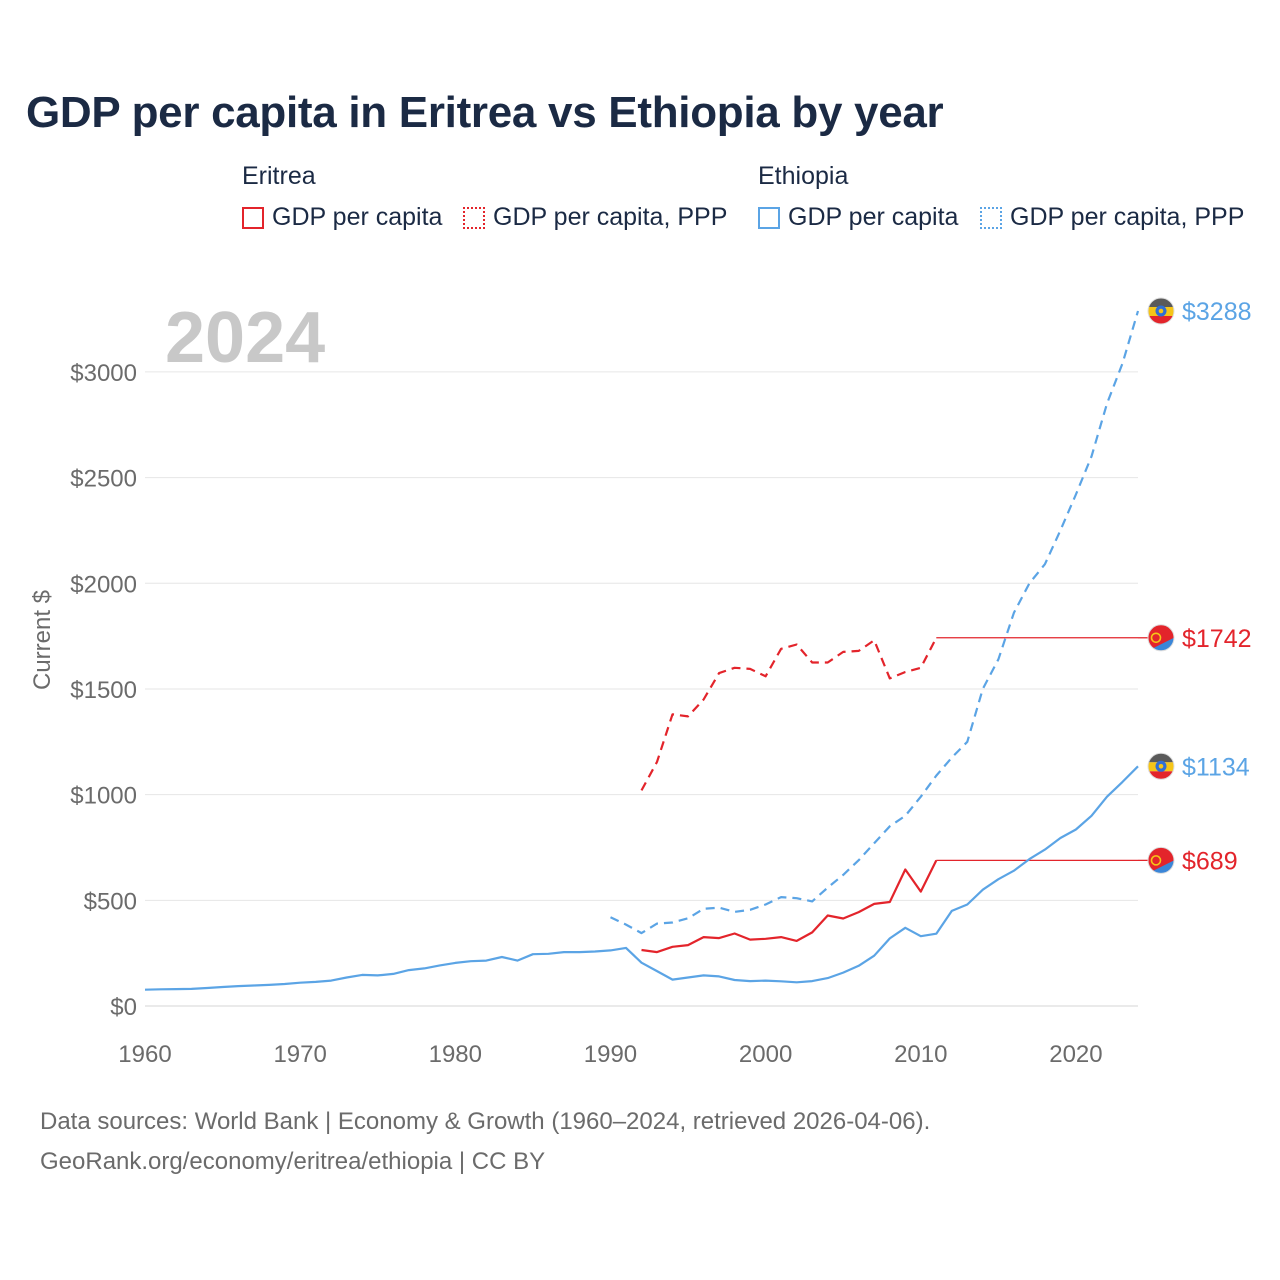 Image resolution: width=1280 pixels, height=1280 pixels. What do you see at coordinates (455, 1054) in the screenshot?
I see `x-tick-label: 1980` at bounding box center [455, 1054].